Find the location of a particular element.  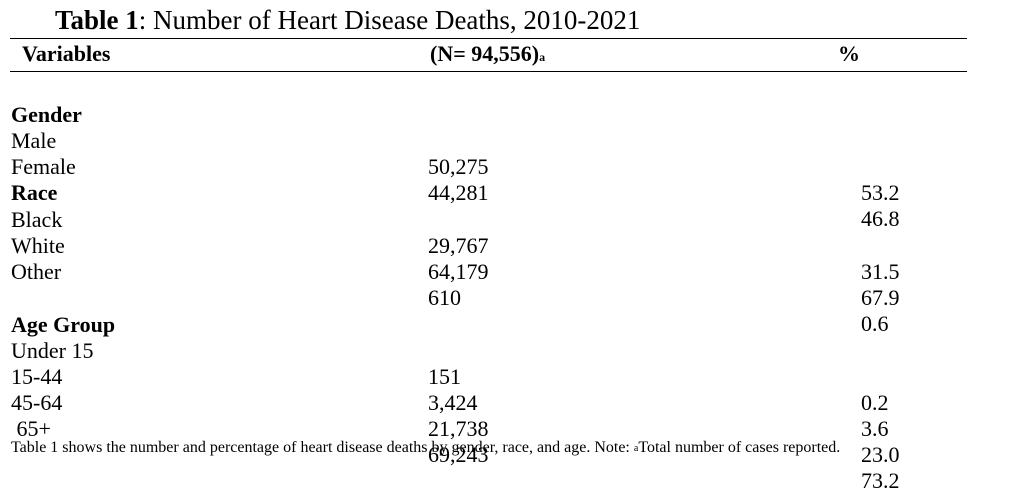

row-percent: 3.6 is located at coordinates (875, 428).